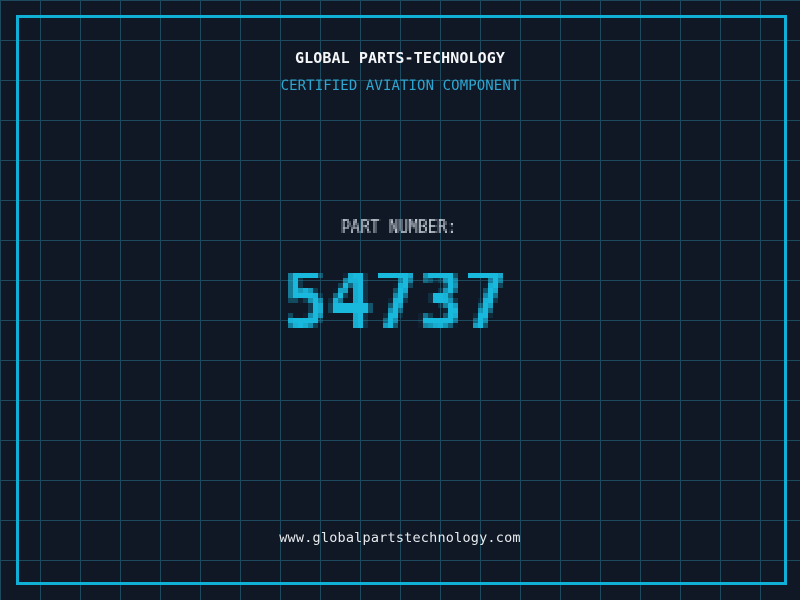  I want to click on part-number-value, so click(400, 303).